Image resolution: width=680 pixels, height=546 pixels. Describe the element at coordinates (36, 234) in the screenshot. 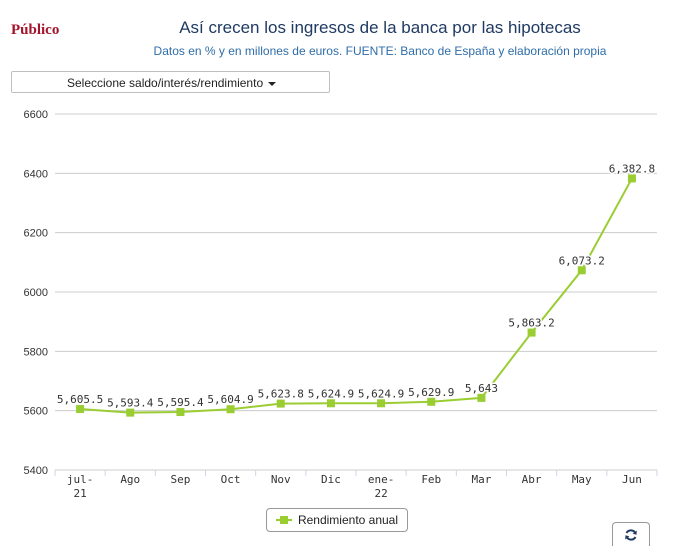

I see `y-tick-label: 6200` at that location.